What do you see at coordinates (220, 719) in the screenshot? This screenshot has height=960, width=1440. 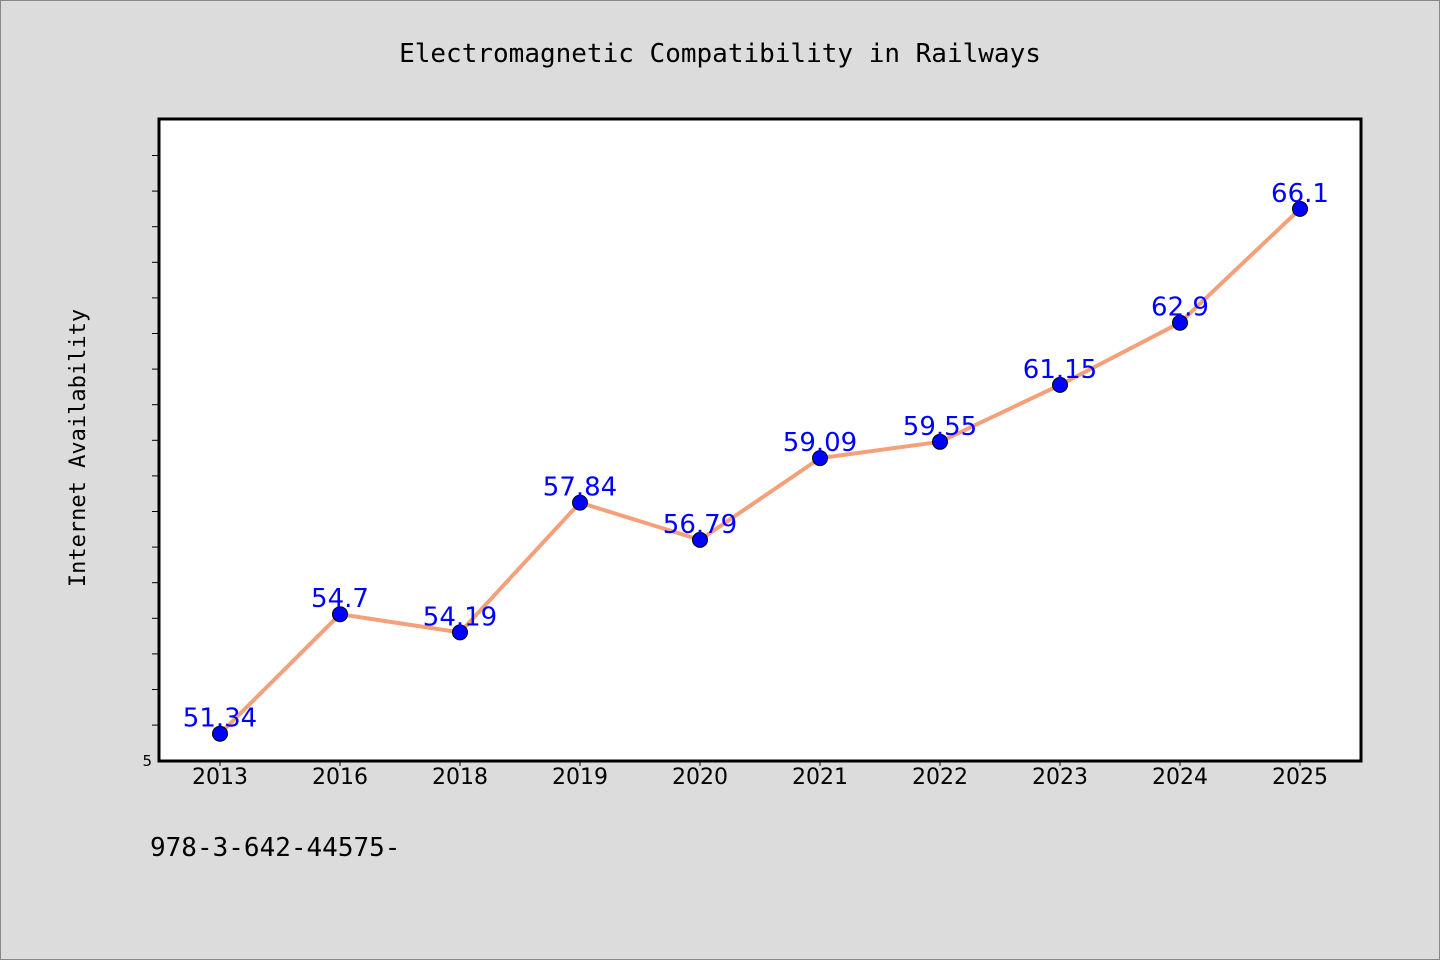 I see `data-label: 51.34` at bounding box center [220, 719].